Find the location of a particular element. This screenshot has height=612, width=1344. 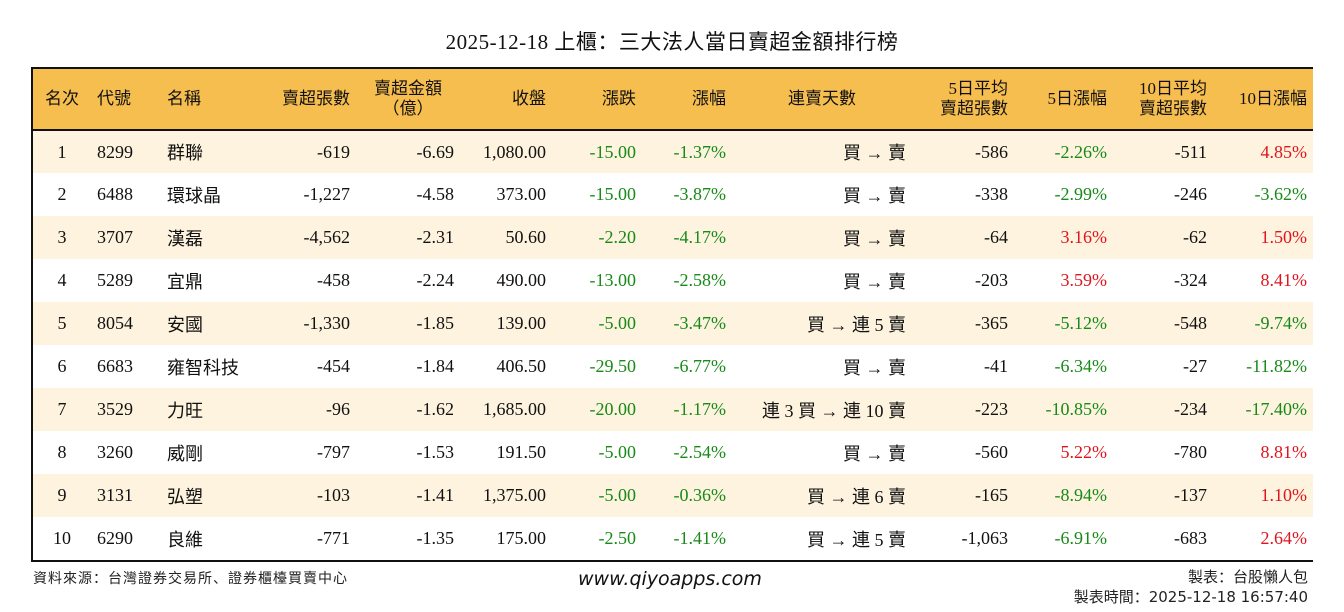

column-header-label: 賣超金額 is located at coordinates (408, 88).